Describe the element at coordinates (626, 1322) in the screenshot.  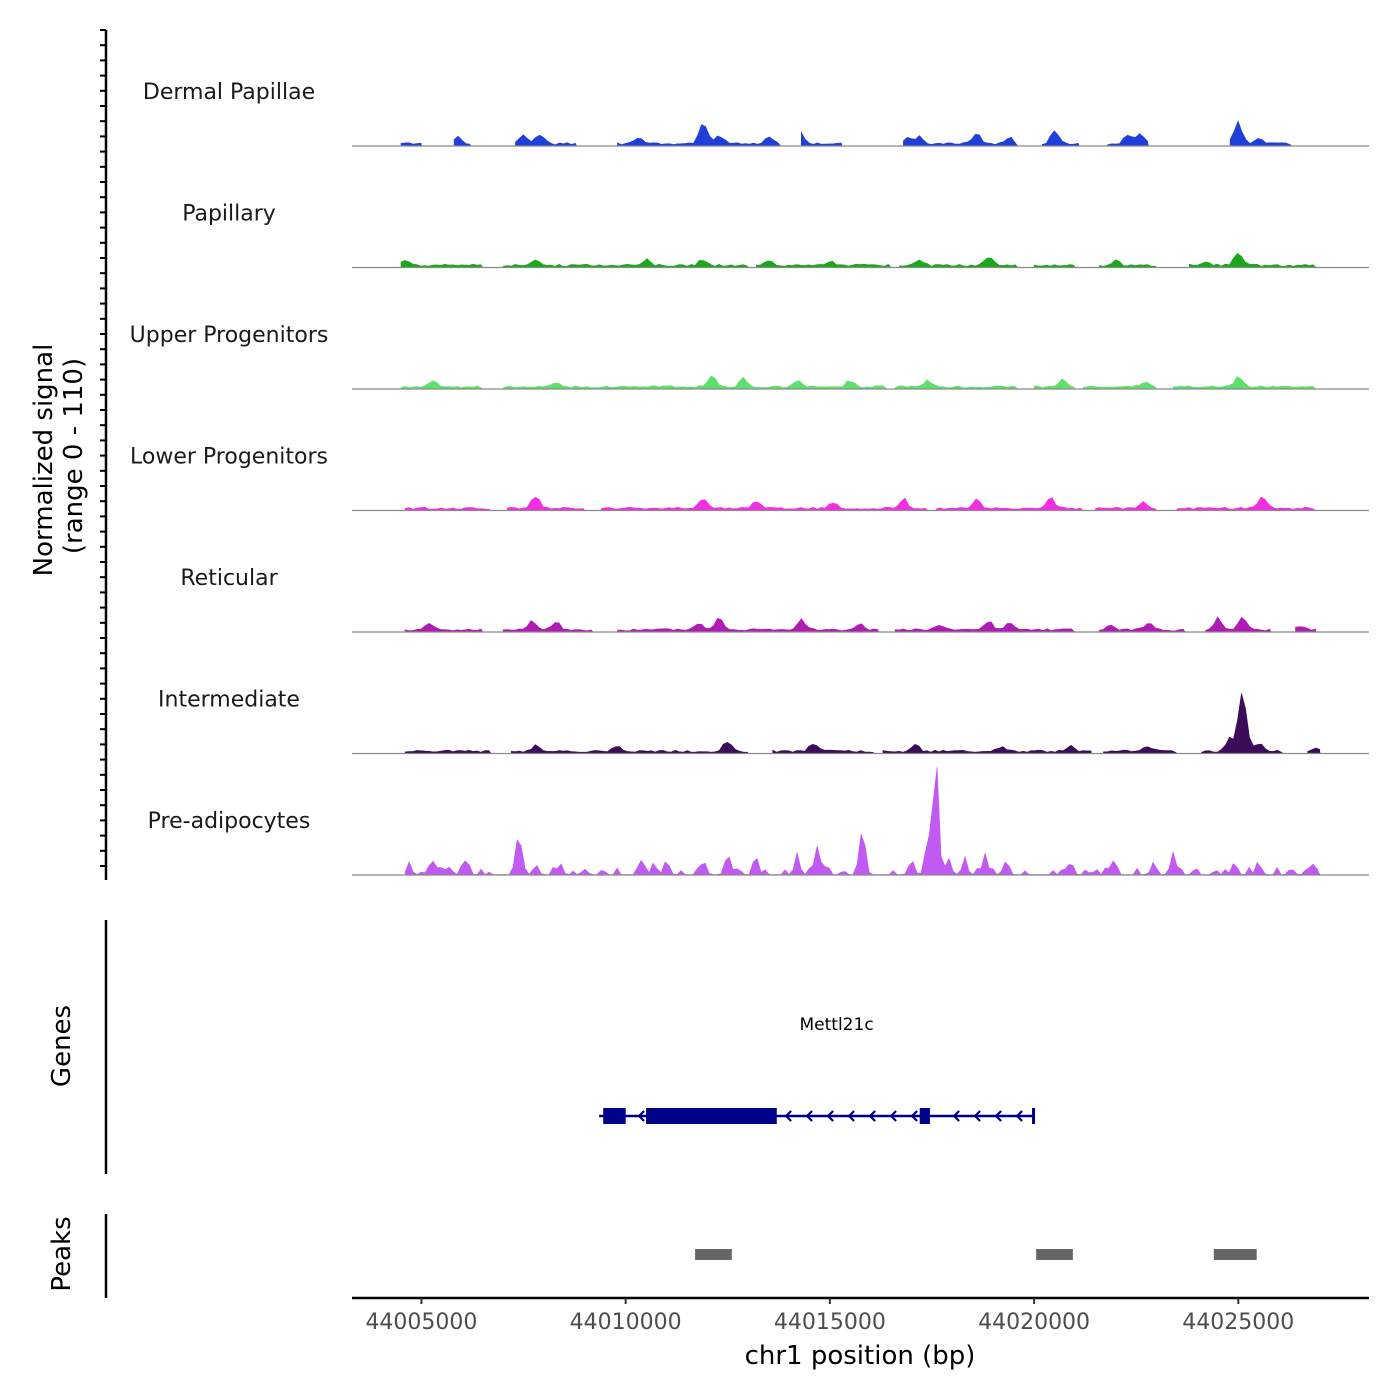
I see `x-tick-label: 44010000` at that location.